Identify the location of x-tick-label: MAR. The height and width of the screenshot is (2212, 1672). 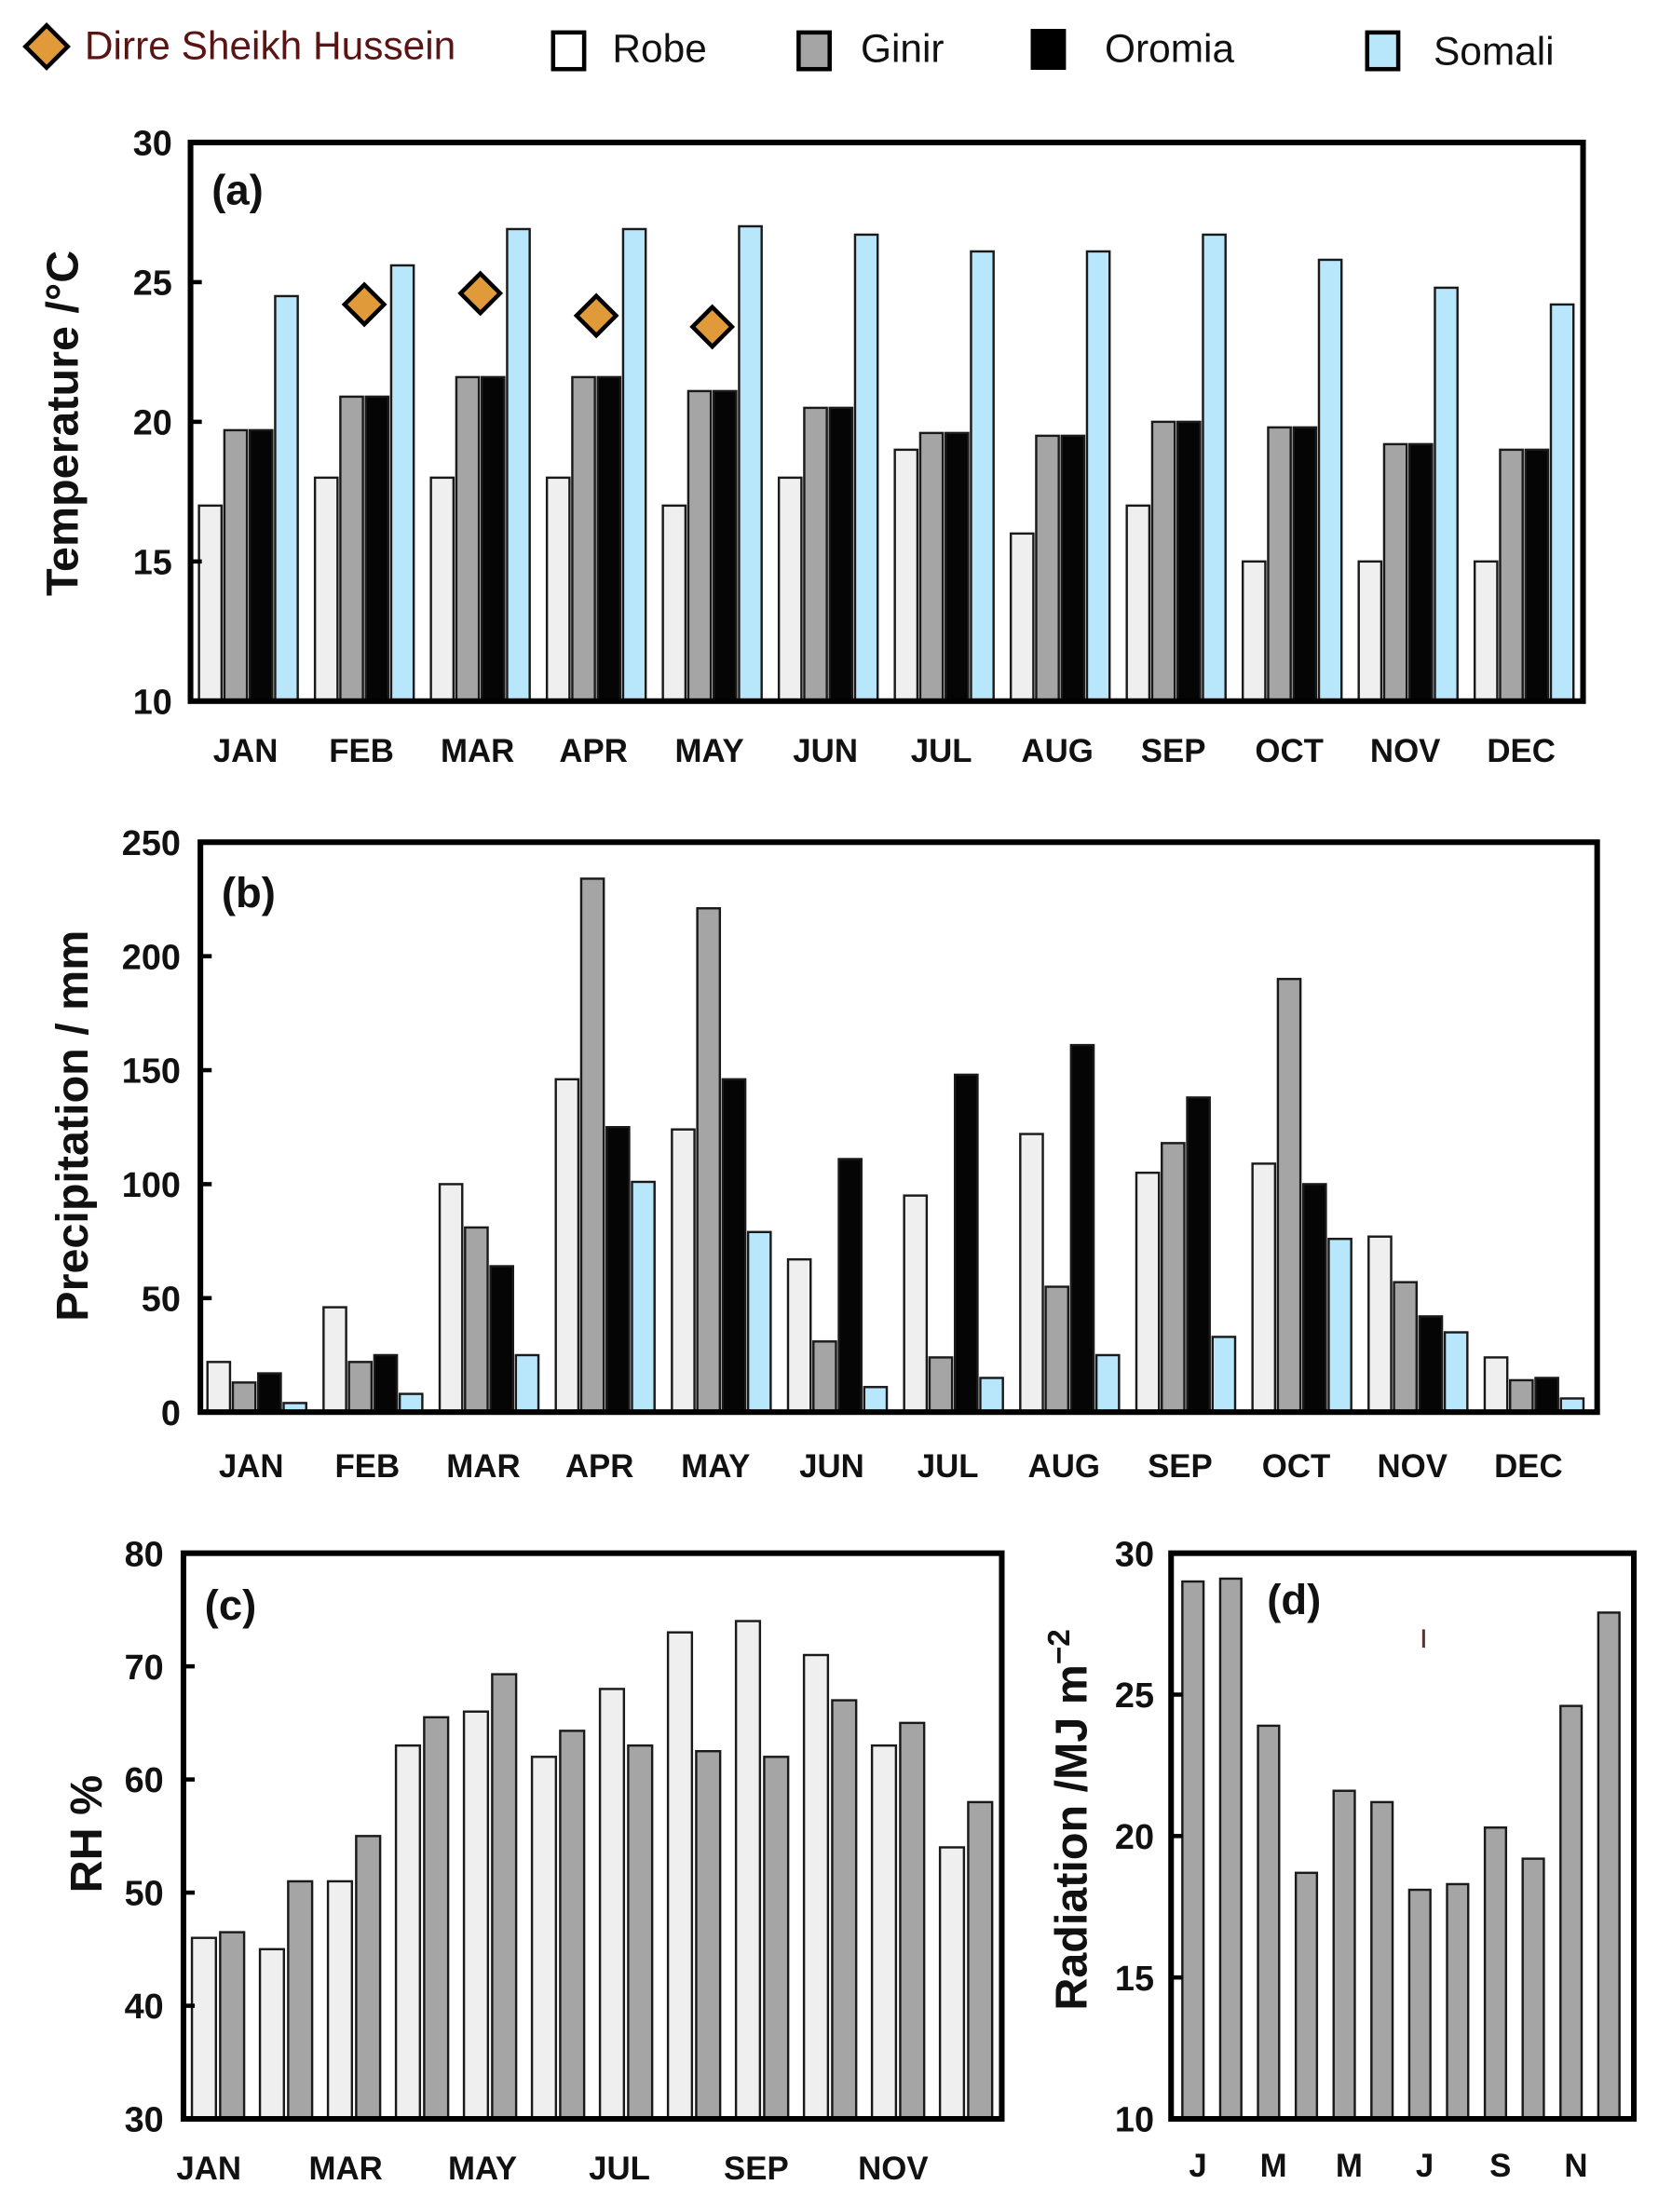
(345, 2169).